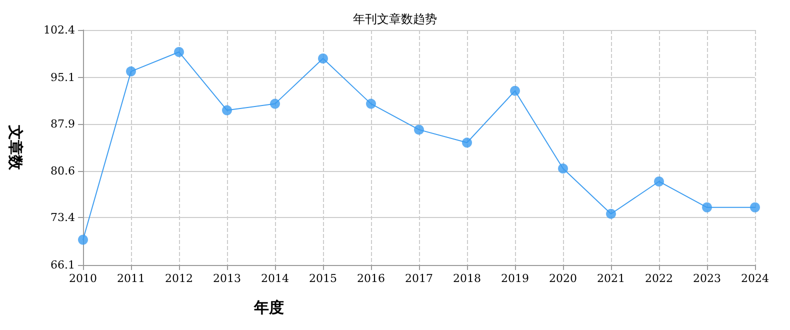 The image size is (790, 330). What do you see at coordinates (179, 278) in the screenshot?
I see `x-tick-label: 2012` at bounding box center [179, 278].